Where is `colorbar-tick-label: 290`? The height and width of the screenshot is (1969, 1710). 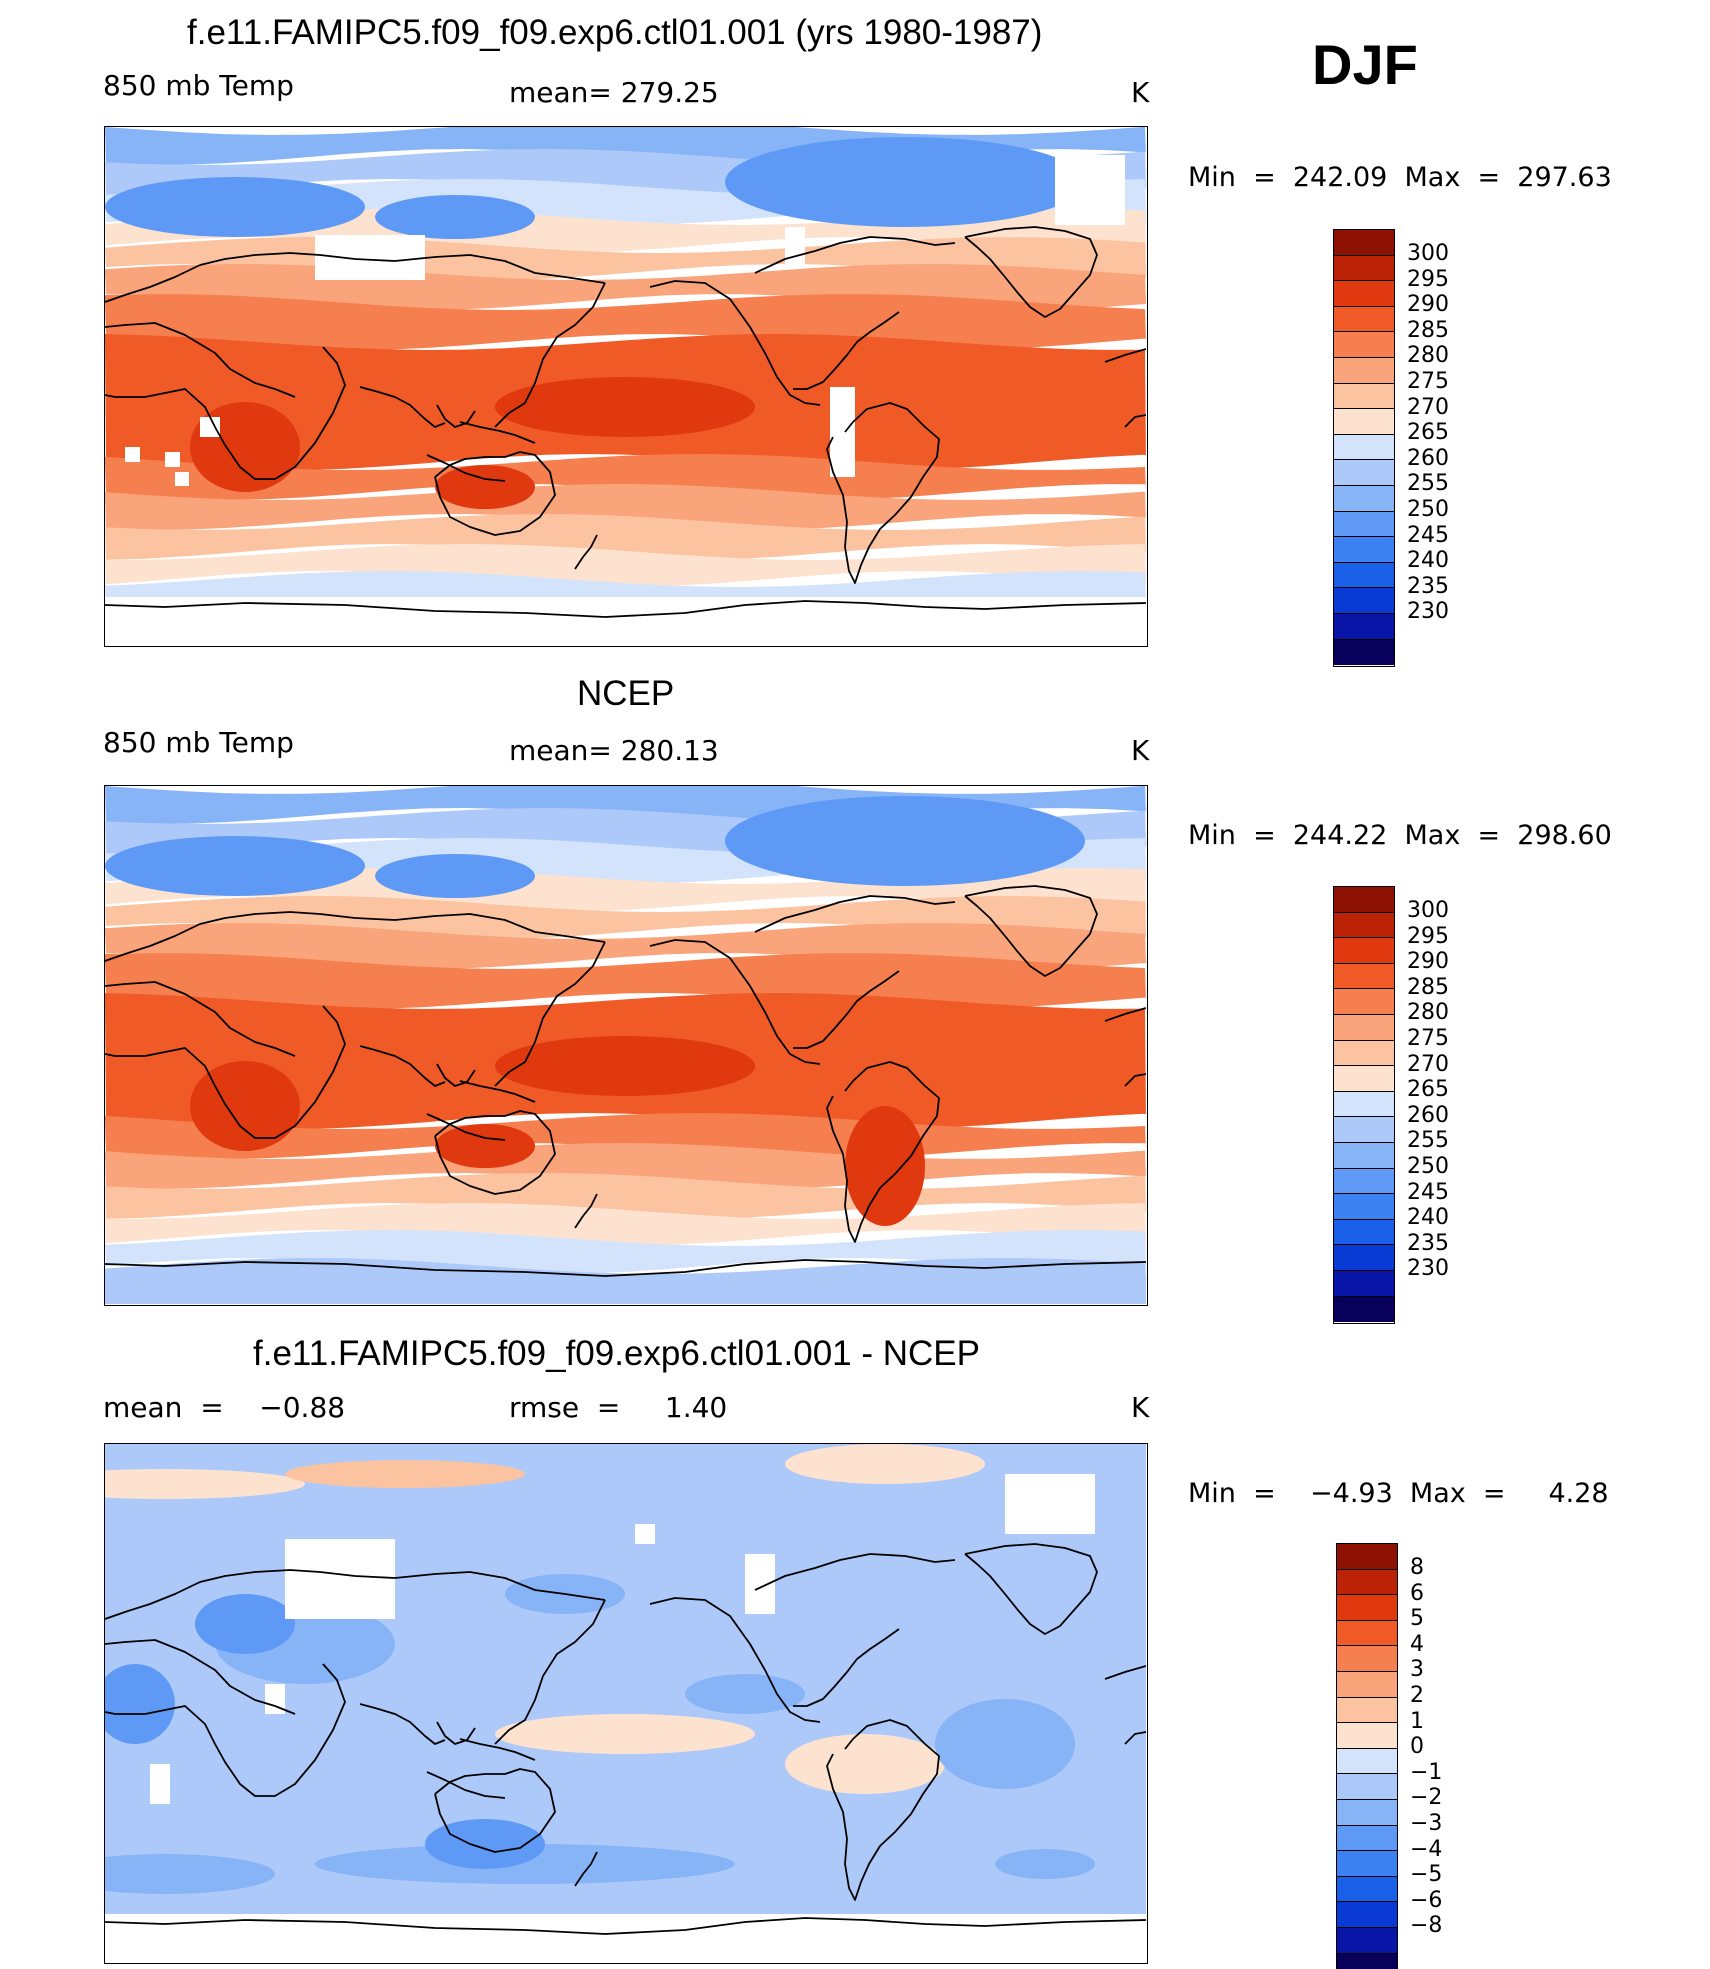
colorbar-tick-label: 290 is located at coordinates (1428, 962).